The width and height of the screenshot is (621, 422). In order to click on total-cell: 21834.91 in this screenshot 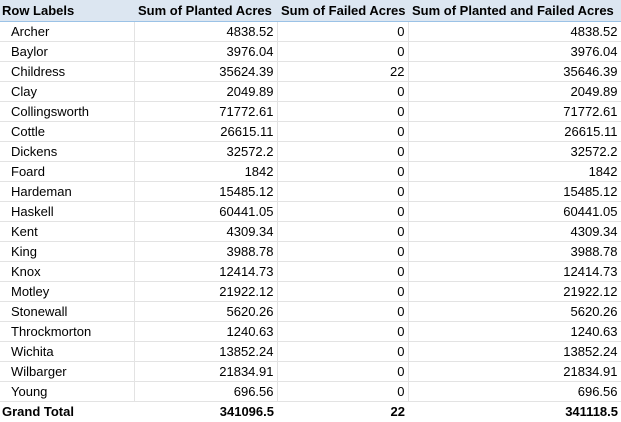, I will do `click(514, 371)`.